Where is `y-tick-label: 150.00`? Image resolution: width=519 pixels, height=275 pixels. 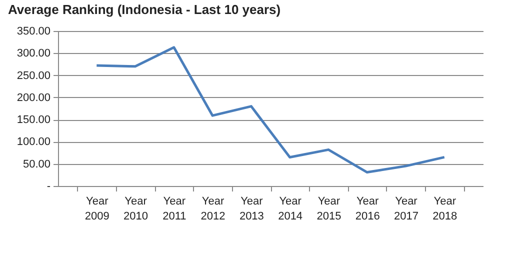 y-tick-label: 150.00 is located at coordinates (33, 120).